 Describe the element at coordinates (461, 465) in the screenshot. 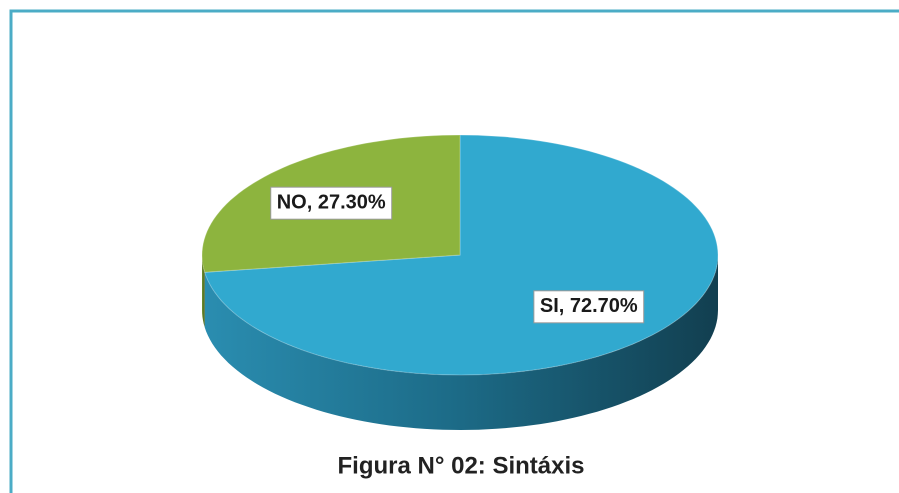

I see `chart-title: Figura N° 02: Sintáxis` at that location.